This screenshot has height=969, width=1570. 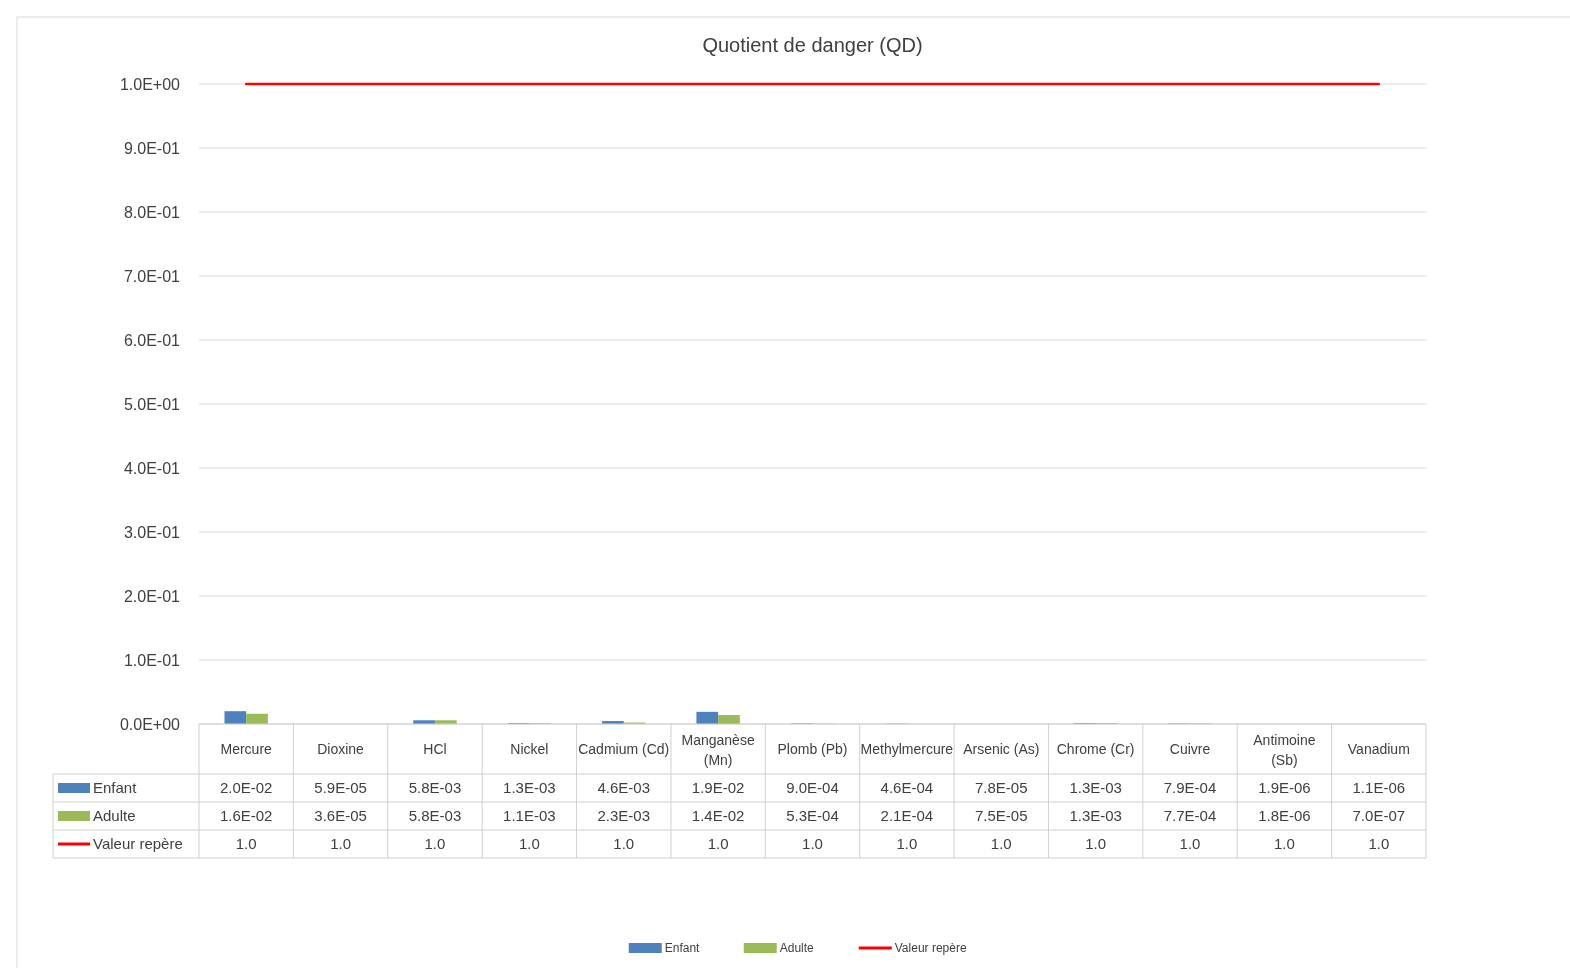 What do you see at coordinates (1378, 748) in the screenshot?
I see `x-tick-label: Vanadium` at bounding box center [1378, 748].